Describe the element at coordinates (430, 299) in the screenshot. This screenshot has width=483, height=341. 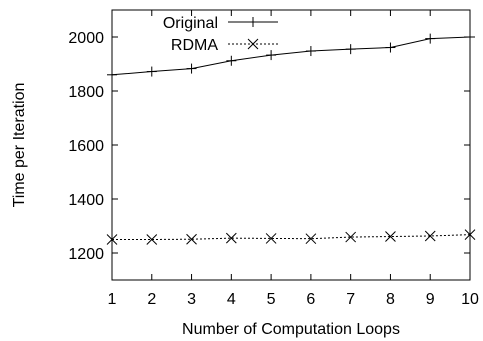
I see `x-tick-label: 9` at that location.